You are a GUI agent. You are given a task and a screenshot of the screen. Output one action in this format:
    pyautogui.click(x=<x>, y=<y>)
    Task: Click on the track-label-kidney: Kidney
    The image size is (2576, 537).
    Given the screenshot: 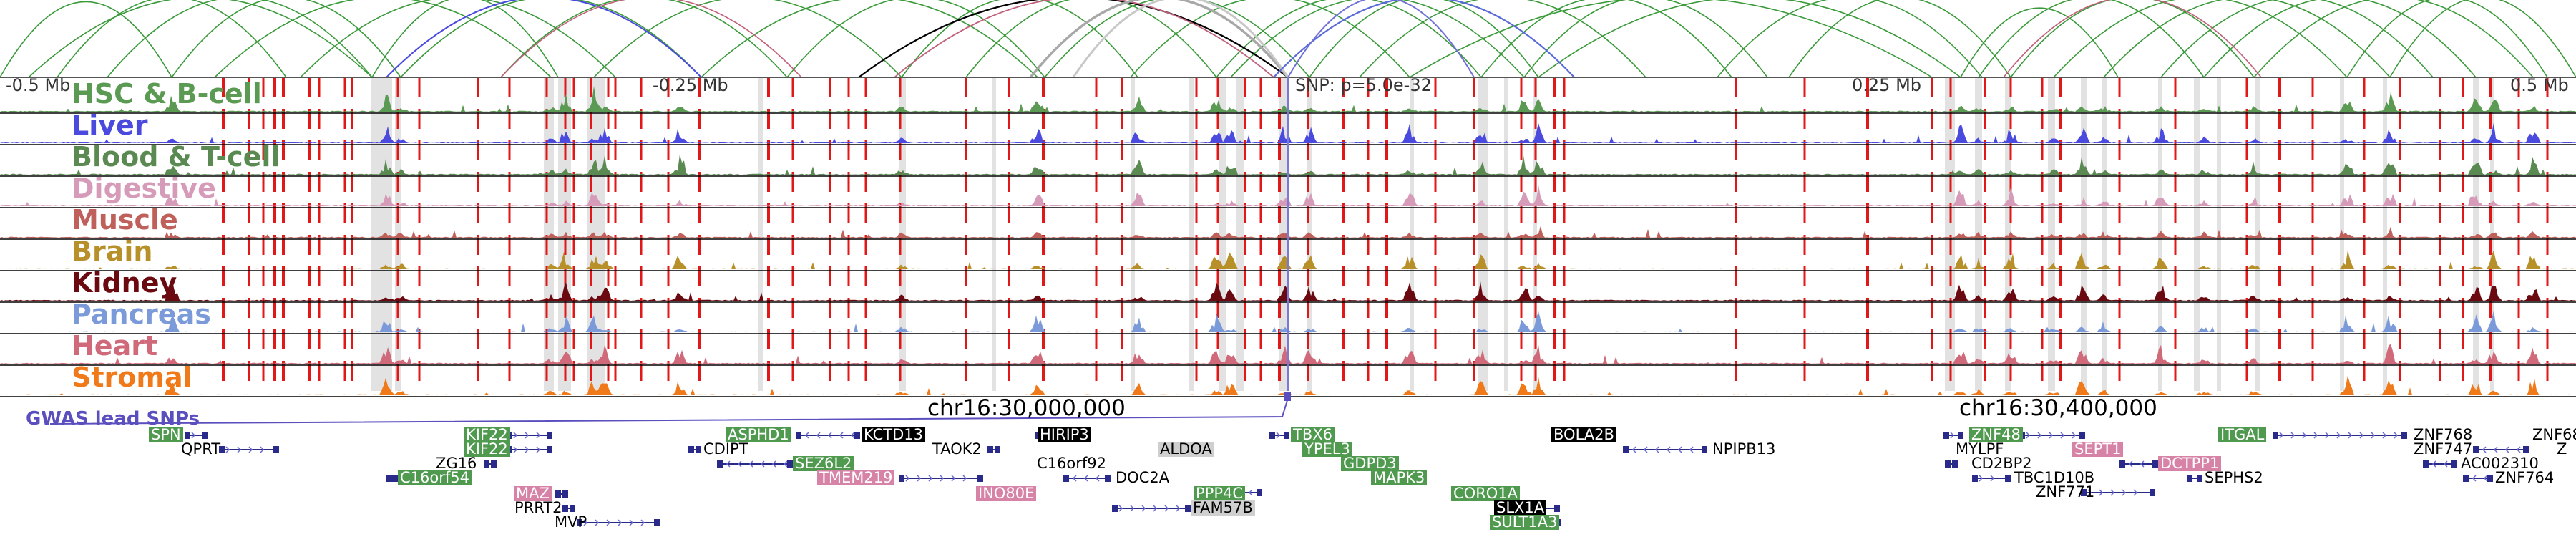 What is the action you would take?
    pyautogui.click(x=124, y=283)
    